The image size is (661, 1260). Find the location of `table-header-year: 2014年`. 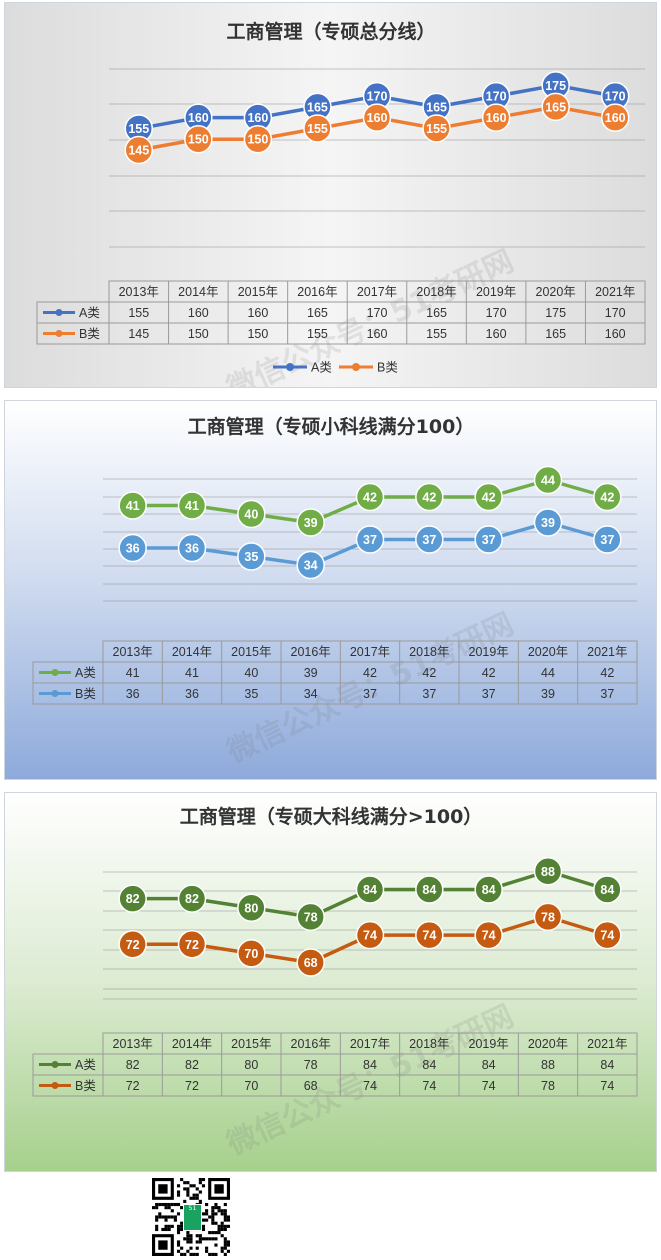

table-header-year: 2014年 is located at coordinates (198, 292).